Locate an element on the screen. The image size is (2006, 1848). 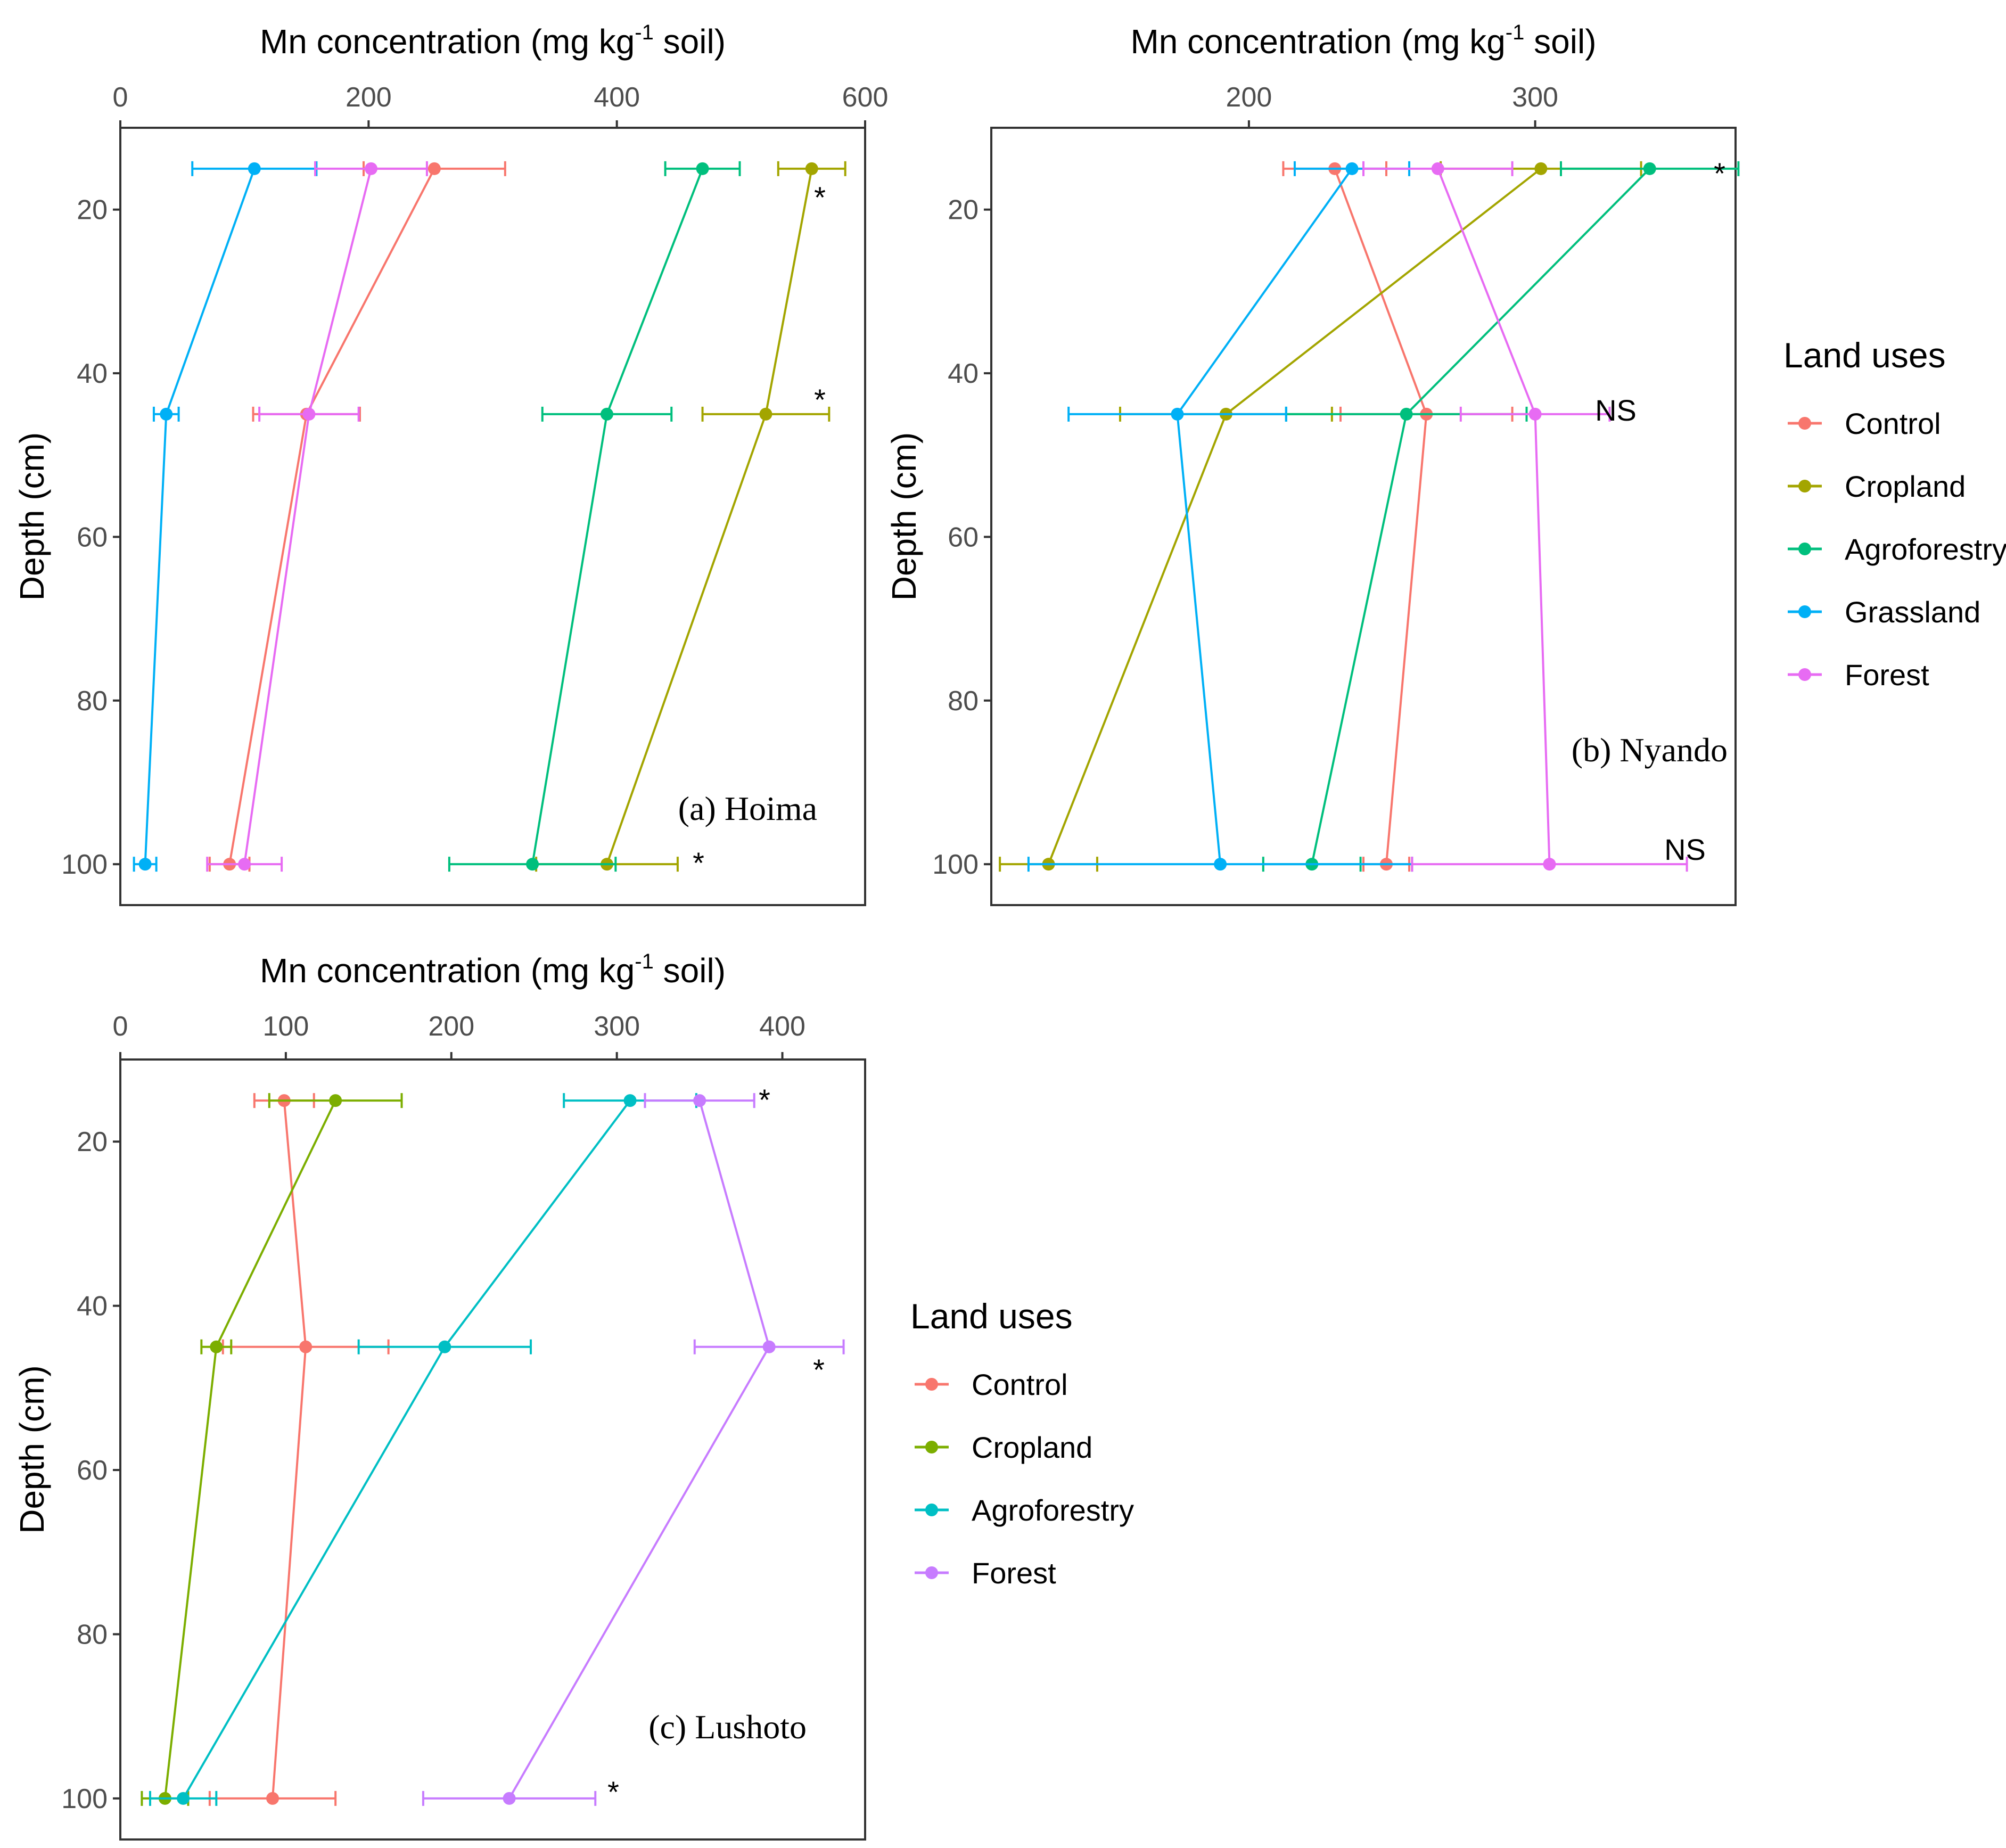
series-line-agroforestry is located at coordinates (406, 1449).